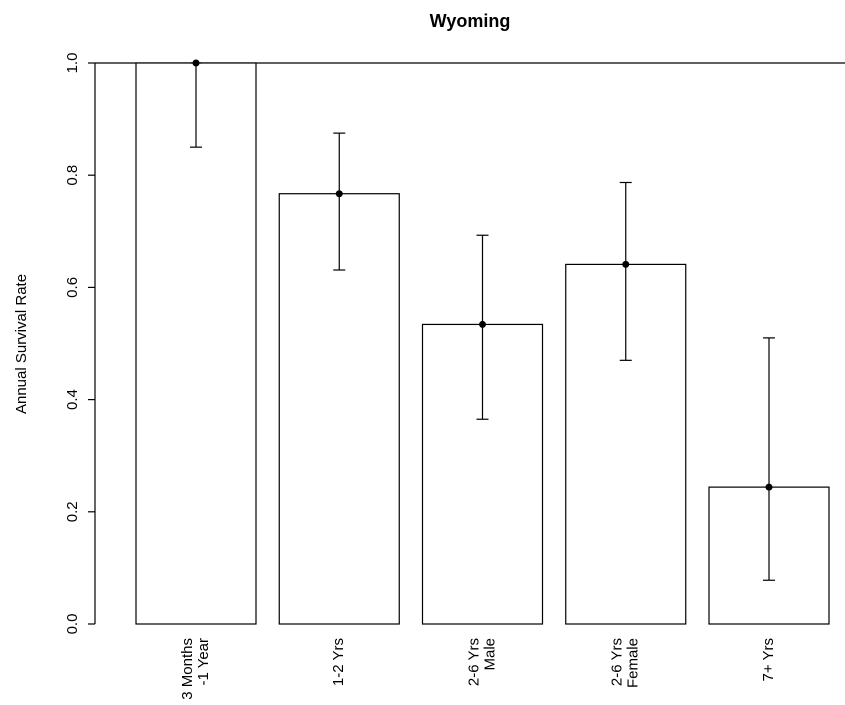 This screenshot has height=705, width=845. Describe the element at coordinates (768, 660) in the screenshot. I see `x-tick-label: 7+ Yrs` at that location.